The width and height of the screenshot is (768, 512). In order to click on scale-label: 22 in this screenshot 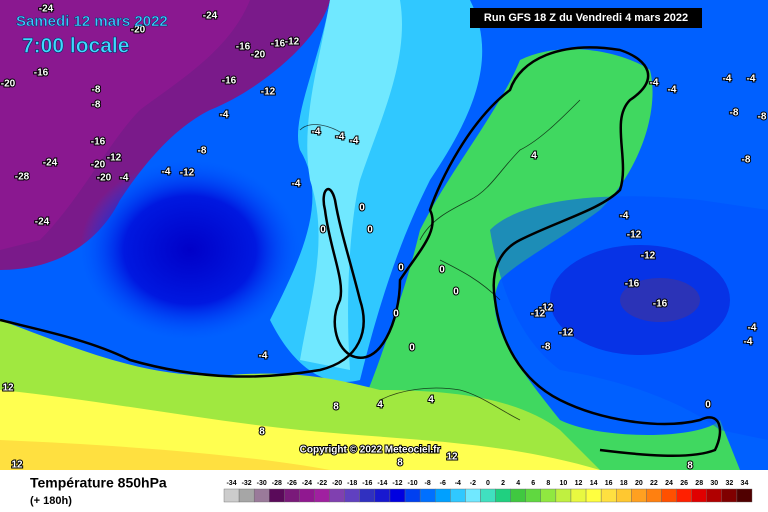, I will do `click(654, 483)`.